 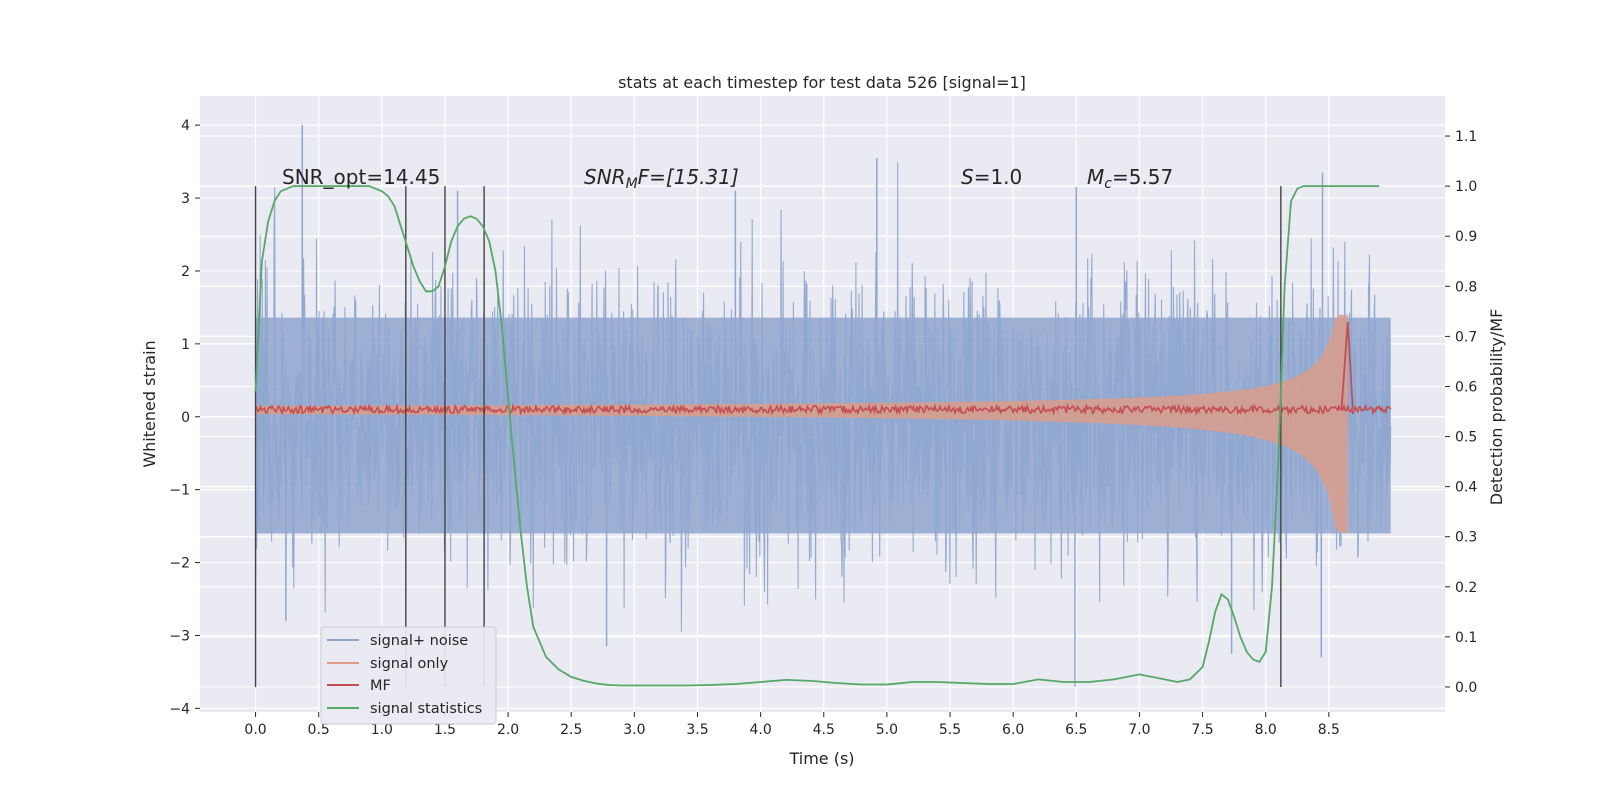 What do you see at coordinates (179, 709) in the screenshot?
I see `y-tick-label: −4` at bounding box center [179, 709].